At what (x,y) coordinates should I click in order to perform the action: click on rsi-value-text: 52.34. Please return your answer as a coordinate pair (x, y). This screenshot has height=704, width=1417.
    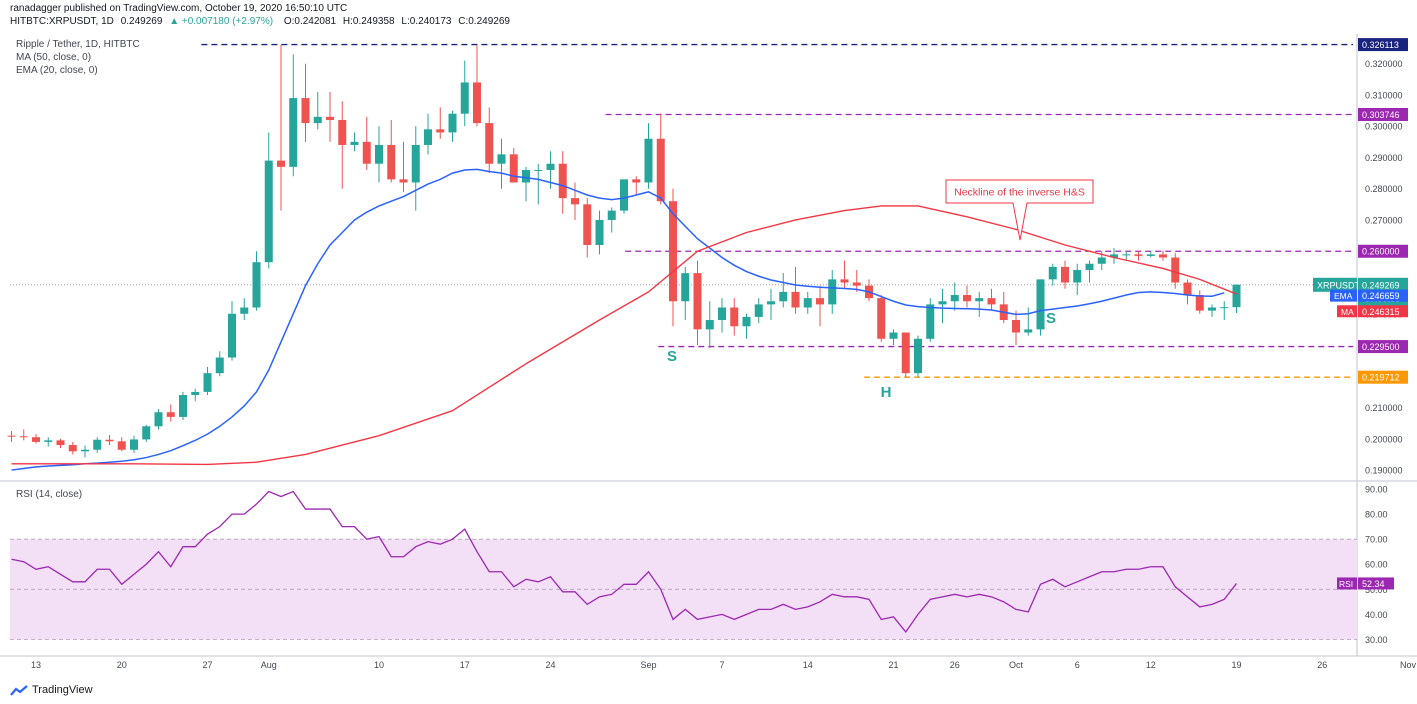
    Looking at the image, I should click on (1373, 584).